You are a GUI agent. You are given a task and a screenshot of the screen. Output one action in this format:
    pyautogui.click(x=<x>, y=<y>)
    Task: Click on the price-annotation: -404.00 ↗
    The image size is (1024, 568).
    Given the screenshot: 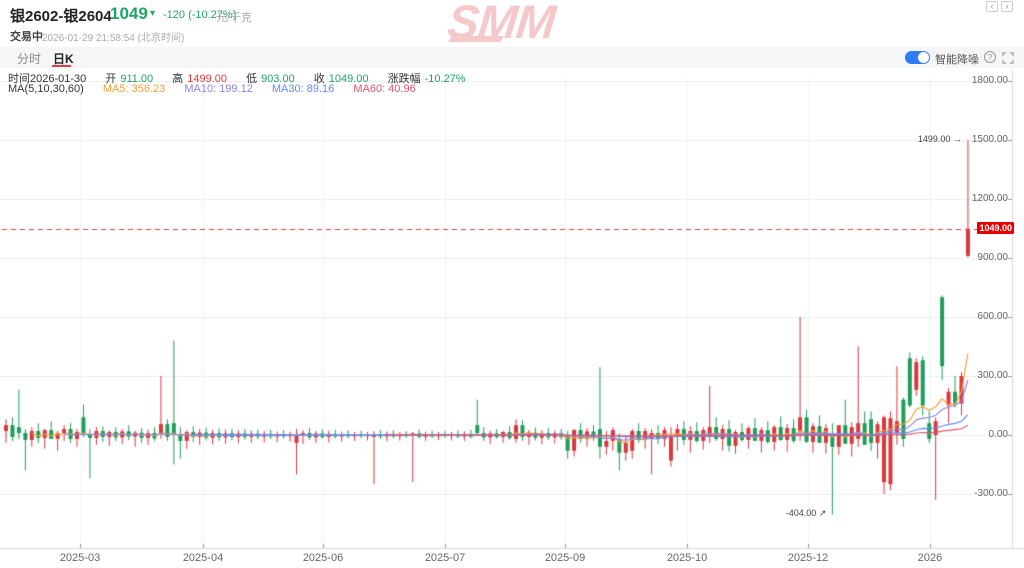 What is the action you would take?
    pyautogui.click(x=806, y=513)
    